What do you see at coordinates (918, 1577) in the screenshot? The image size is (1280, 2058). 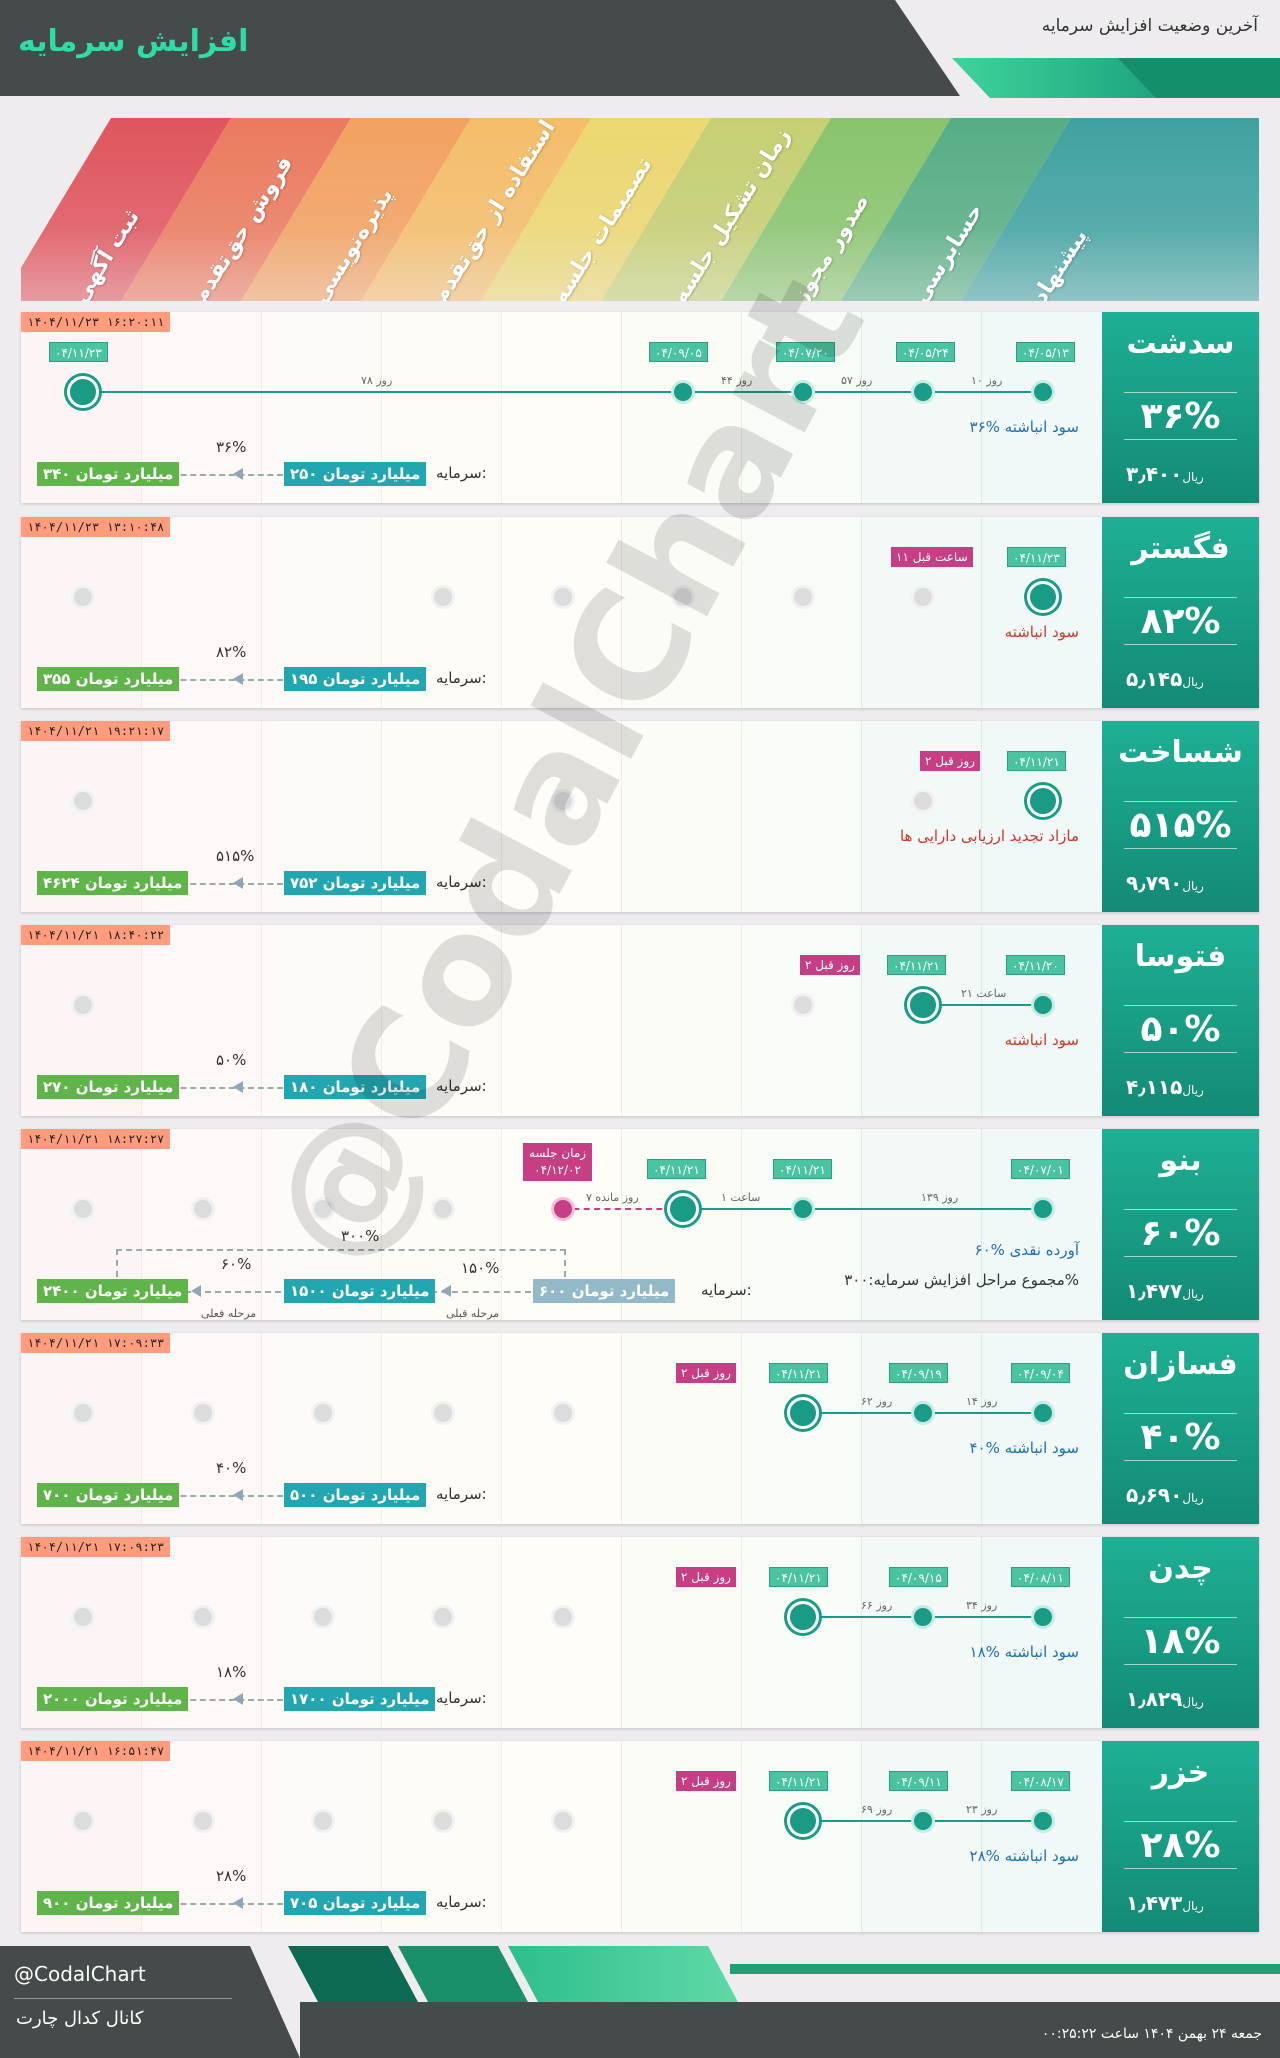 I see `date-tag: ۰۴/۰۹/۱۵` at bounding box center [918, 1577].